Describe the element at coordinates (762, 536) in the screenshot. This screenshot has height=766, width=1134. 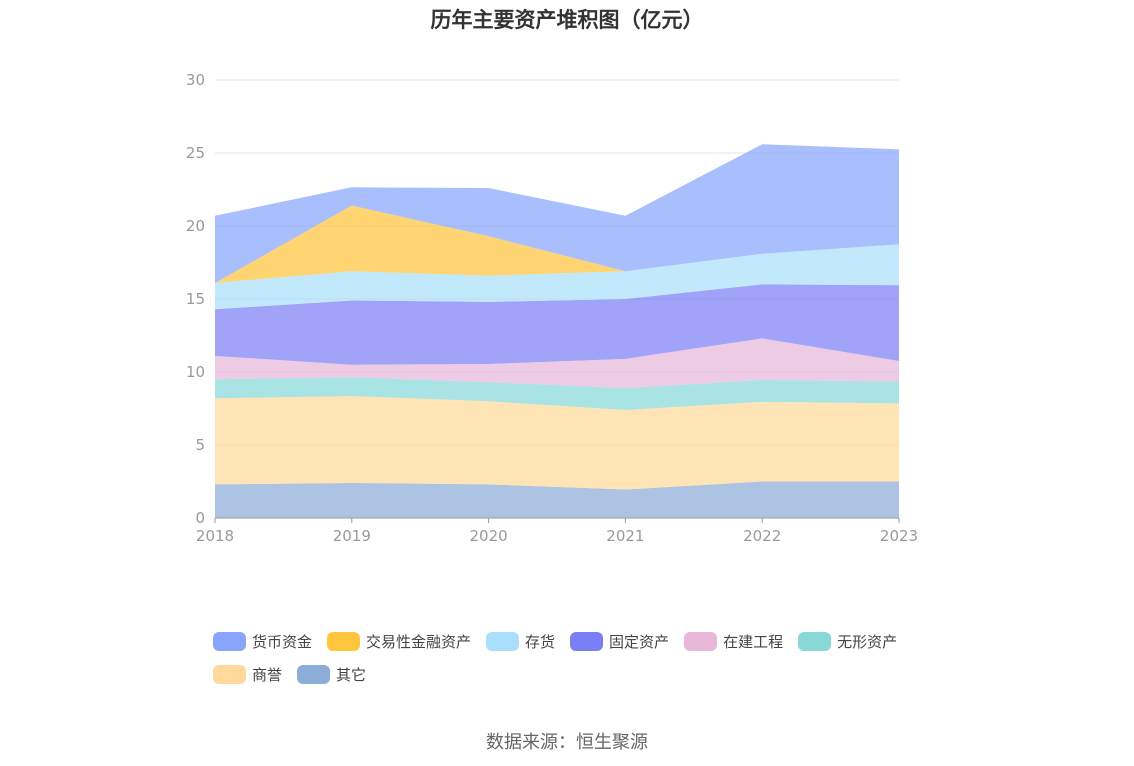
I see `x-tick-label: 2022` at that location.